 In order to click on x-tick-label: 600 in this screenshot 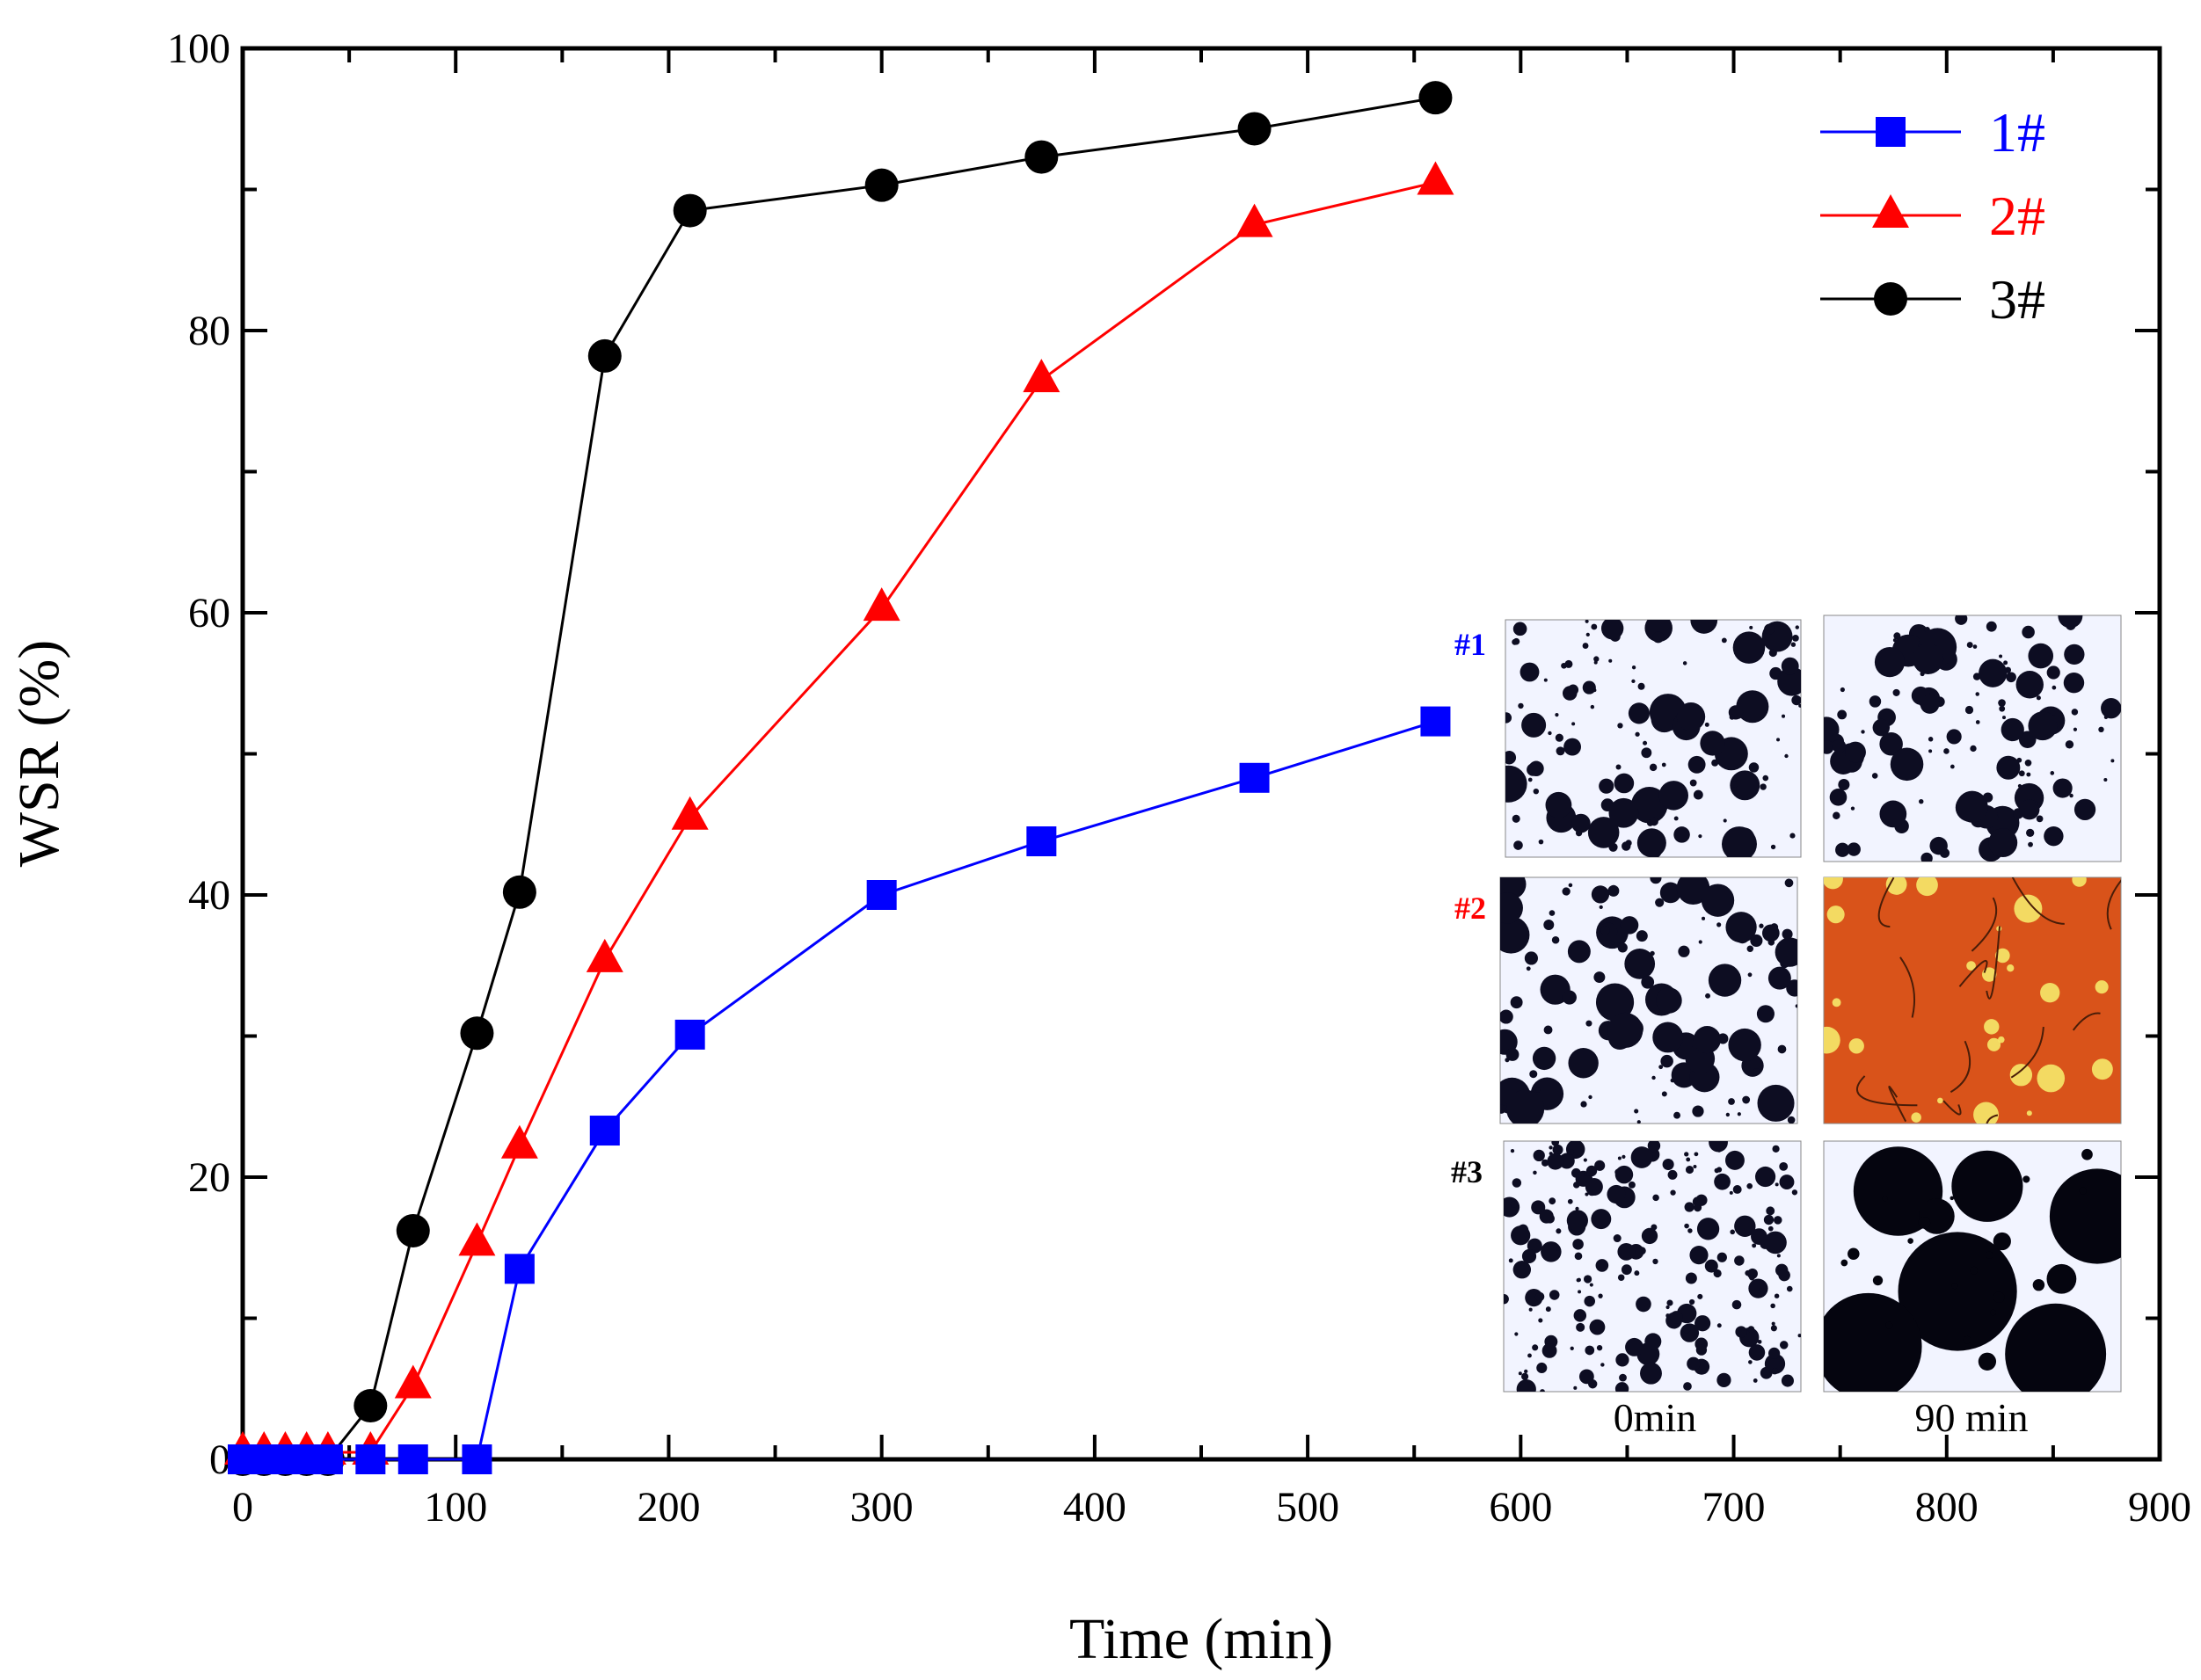, I will do `click(1520, 1507)`.